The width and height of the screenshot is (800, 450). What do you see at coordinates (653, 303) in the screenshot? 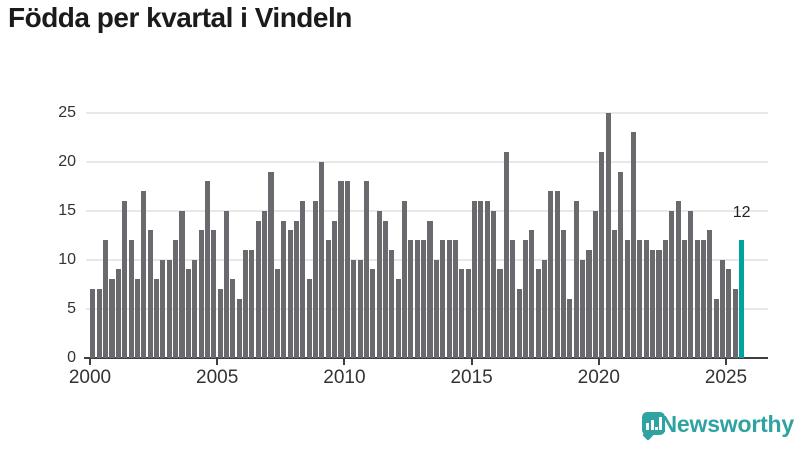
I see `bar-2022-Q1` at bounding box center [653, 303].